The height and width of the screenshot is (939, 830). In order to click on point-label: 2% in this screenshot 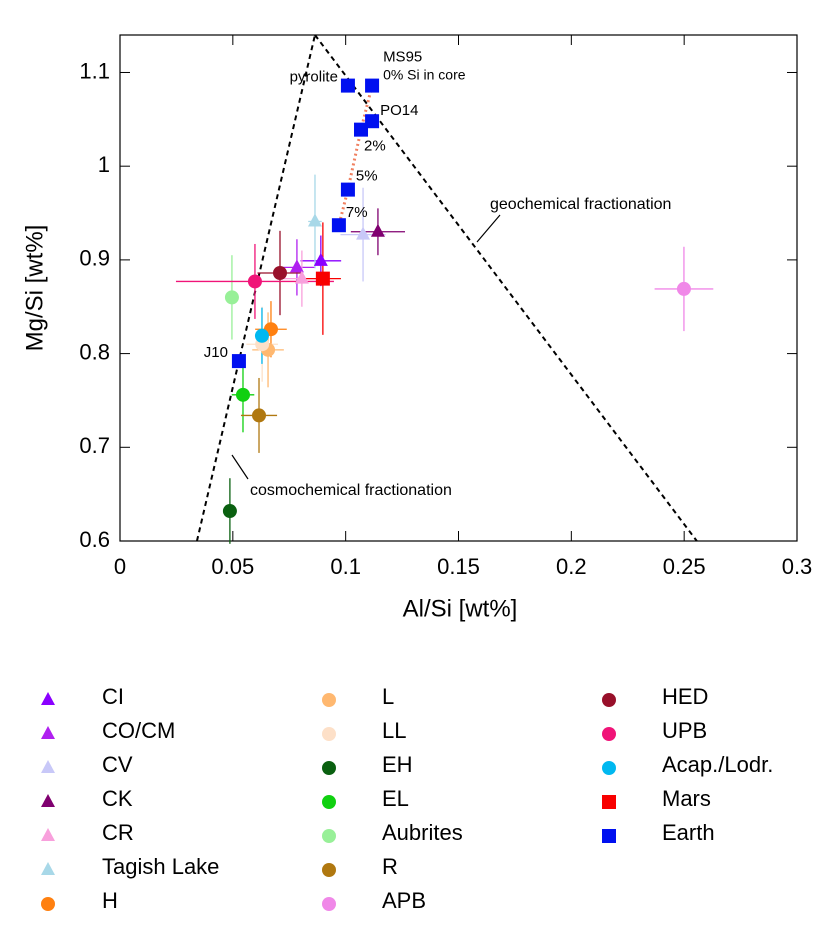, I will do `click(375, 146)`.